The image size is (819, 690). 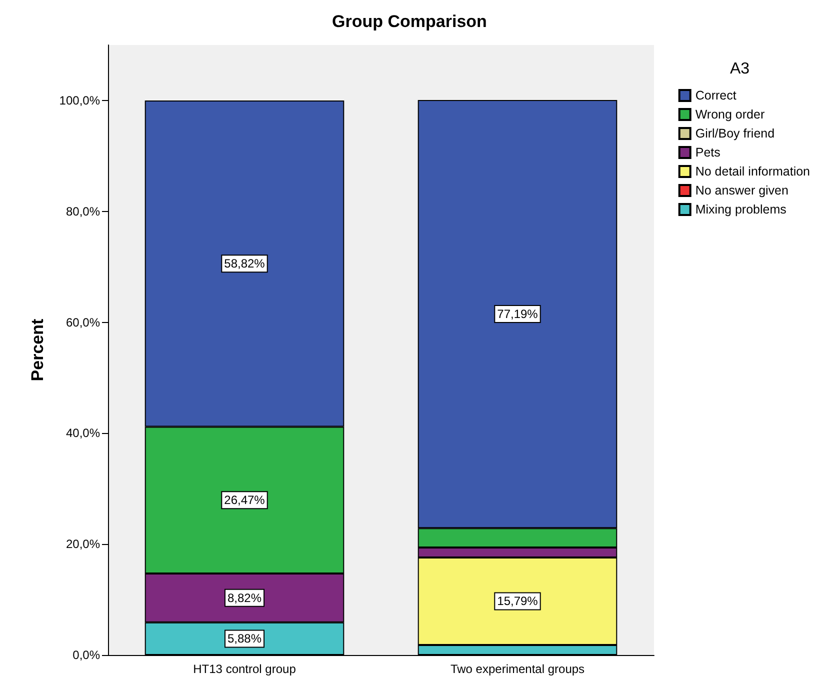 I want to click on legend-label: Correct, so click(x=716, y=95).